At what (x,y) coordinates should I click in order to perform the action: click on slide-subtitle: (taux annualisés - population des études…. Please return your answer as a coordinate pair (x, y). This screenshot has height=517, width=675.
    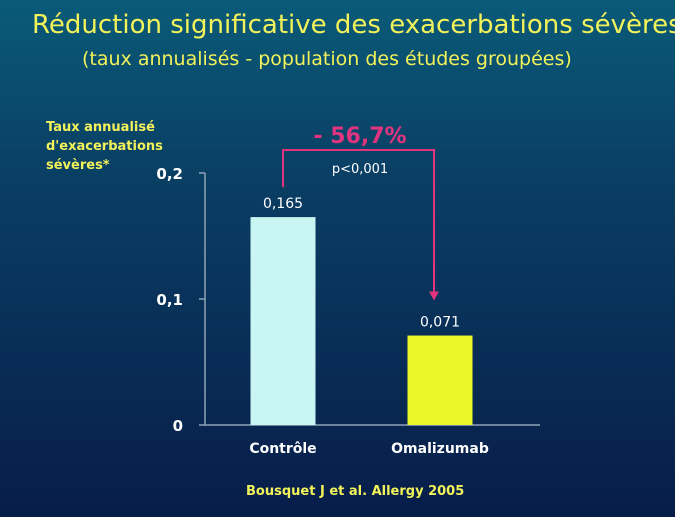
    Looking at the image, I should click on (327, 59).